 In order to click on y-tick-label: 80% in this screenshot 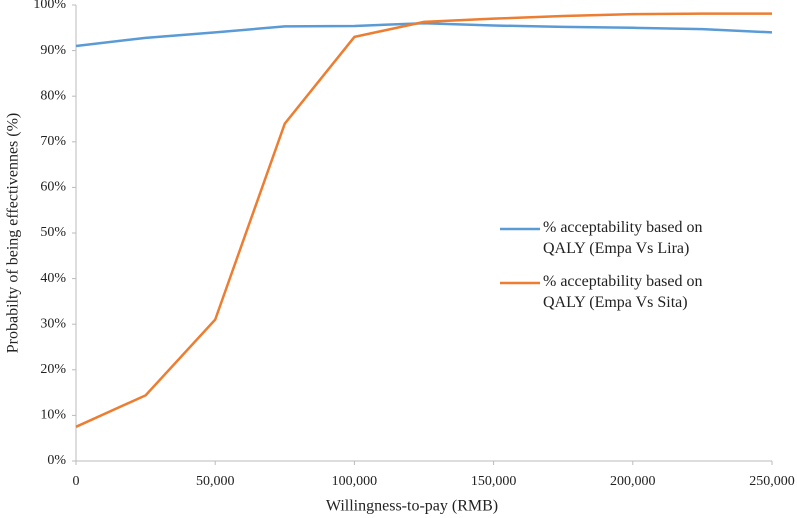, I will do `click(53, 95)`.